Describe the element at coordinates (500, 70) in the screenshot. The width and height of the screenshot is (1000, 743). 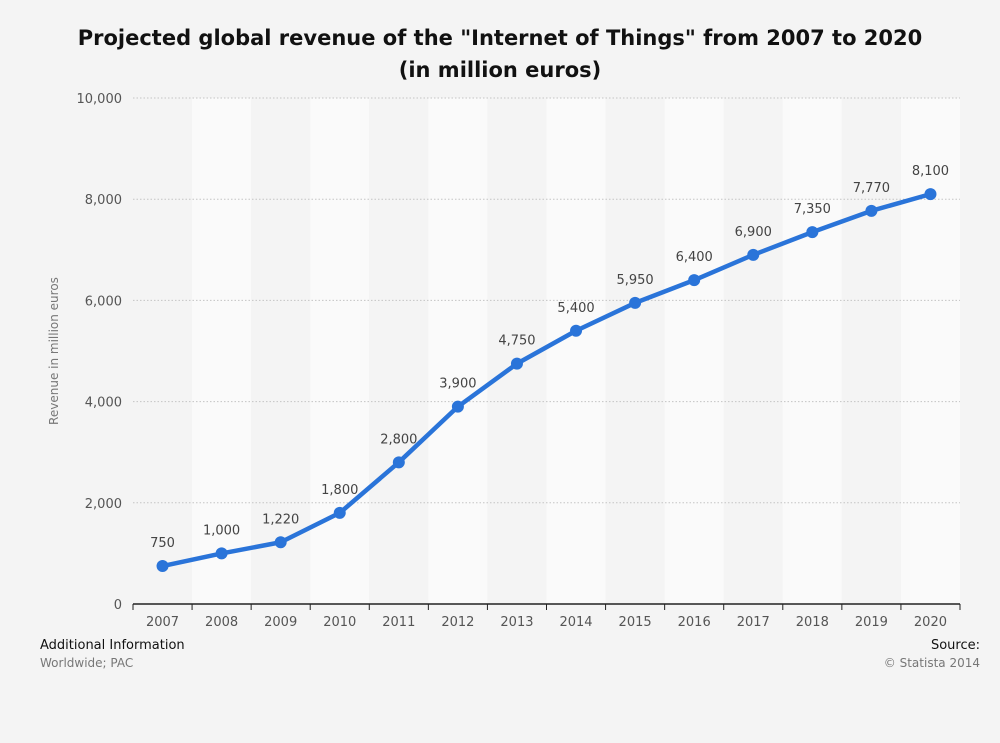
I see `chart-title-line-2: (in million euros)` at that location.